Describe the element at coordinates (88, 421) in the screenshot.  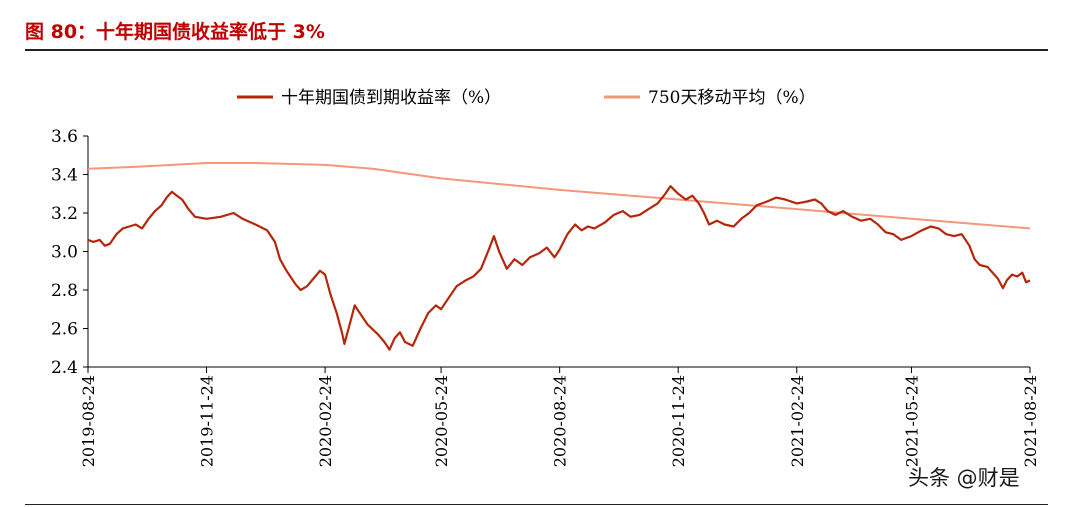
I see `x-tick-label: 2019-08-24` at that location.